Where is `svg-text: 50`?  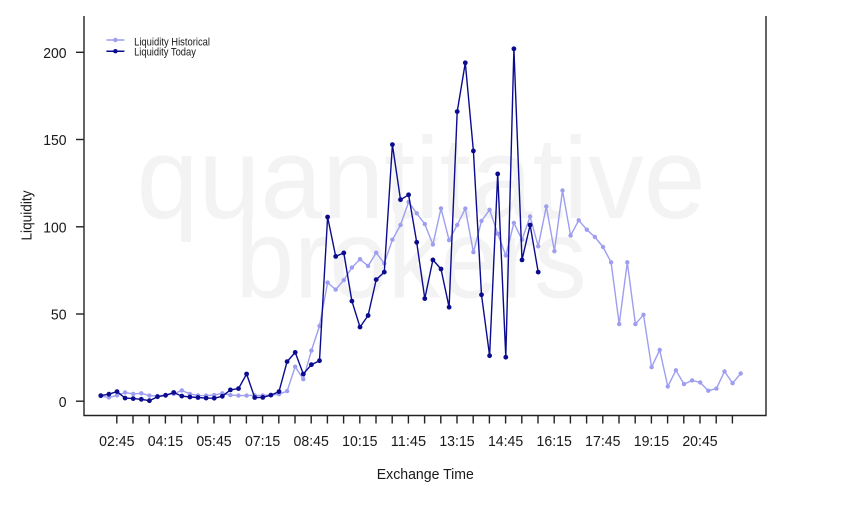 svg-text: 50 is located at coordinates (59, 315).